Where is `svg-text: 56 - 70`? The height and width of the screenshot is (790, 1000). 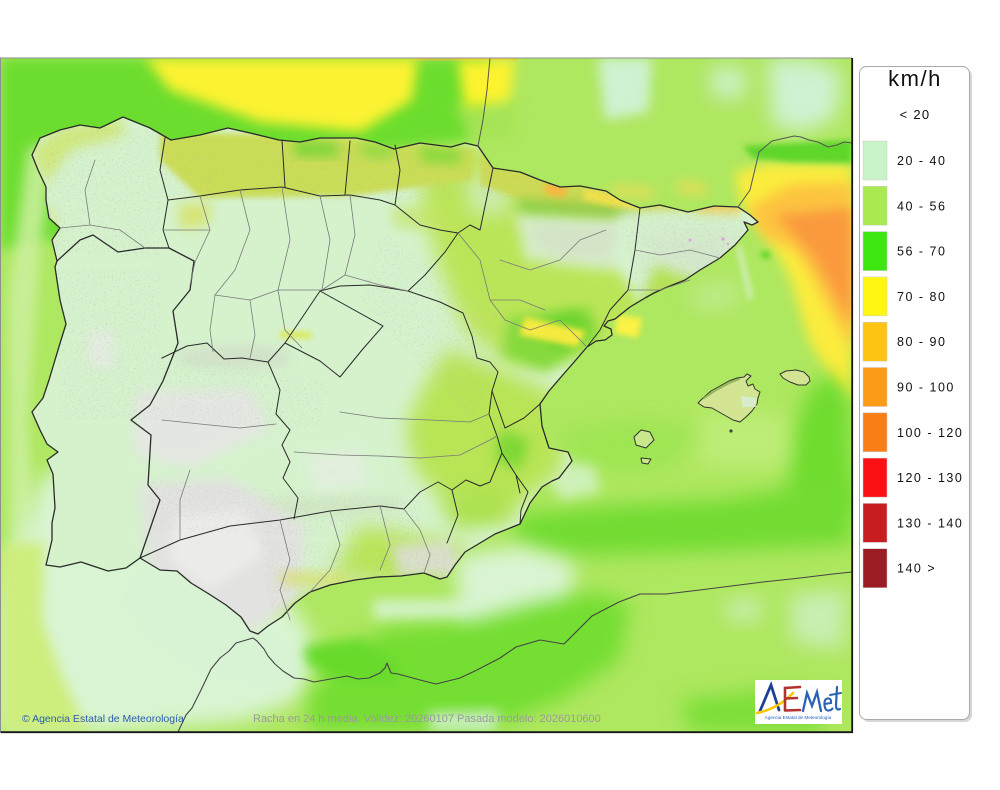 svg-text: 56 - 70 is located at coordinates (921, 252).